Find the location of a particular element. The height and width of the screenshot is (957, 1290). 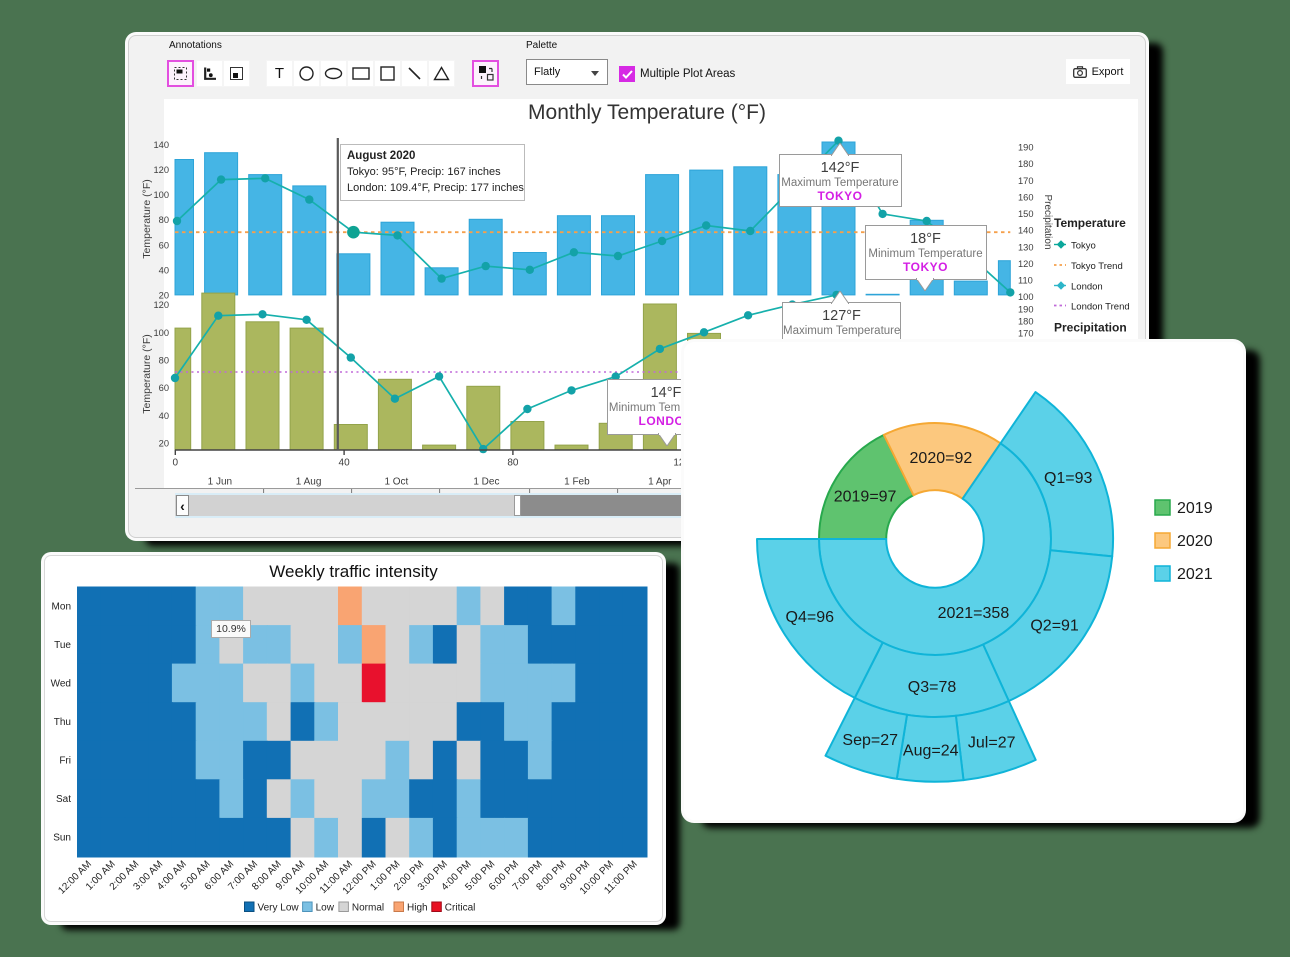

svg-text: Sun is located at coordinates (62, 838).